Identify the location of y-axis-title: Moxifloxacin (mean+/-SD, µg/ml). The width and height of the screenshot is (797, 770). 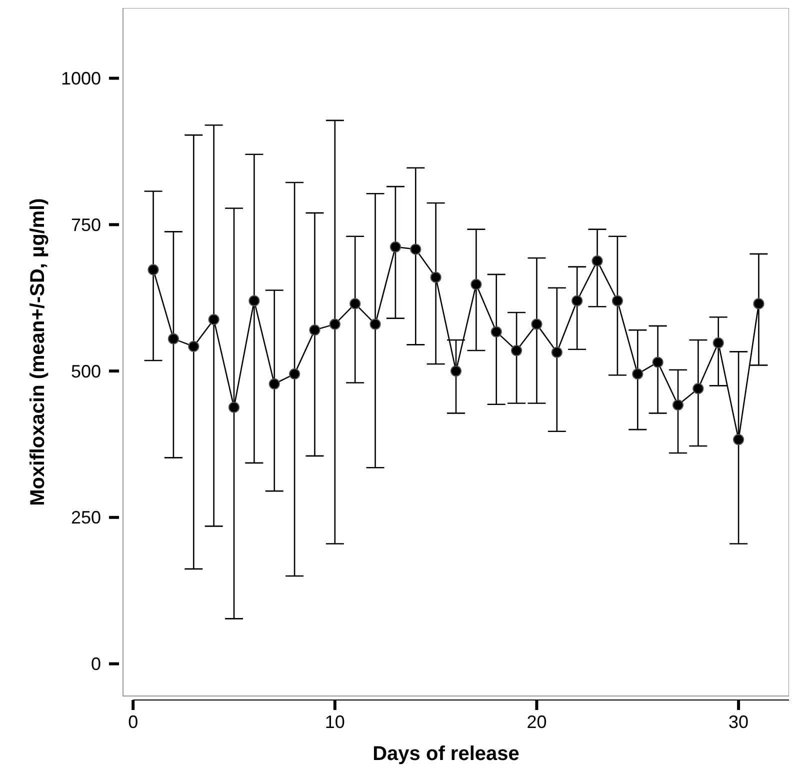
(38, 352).